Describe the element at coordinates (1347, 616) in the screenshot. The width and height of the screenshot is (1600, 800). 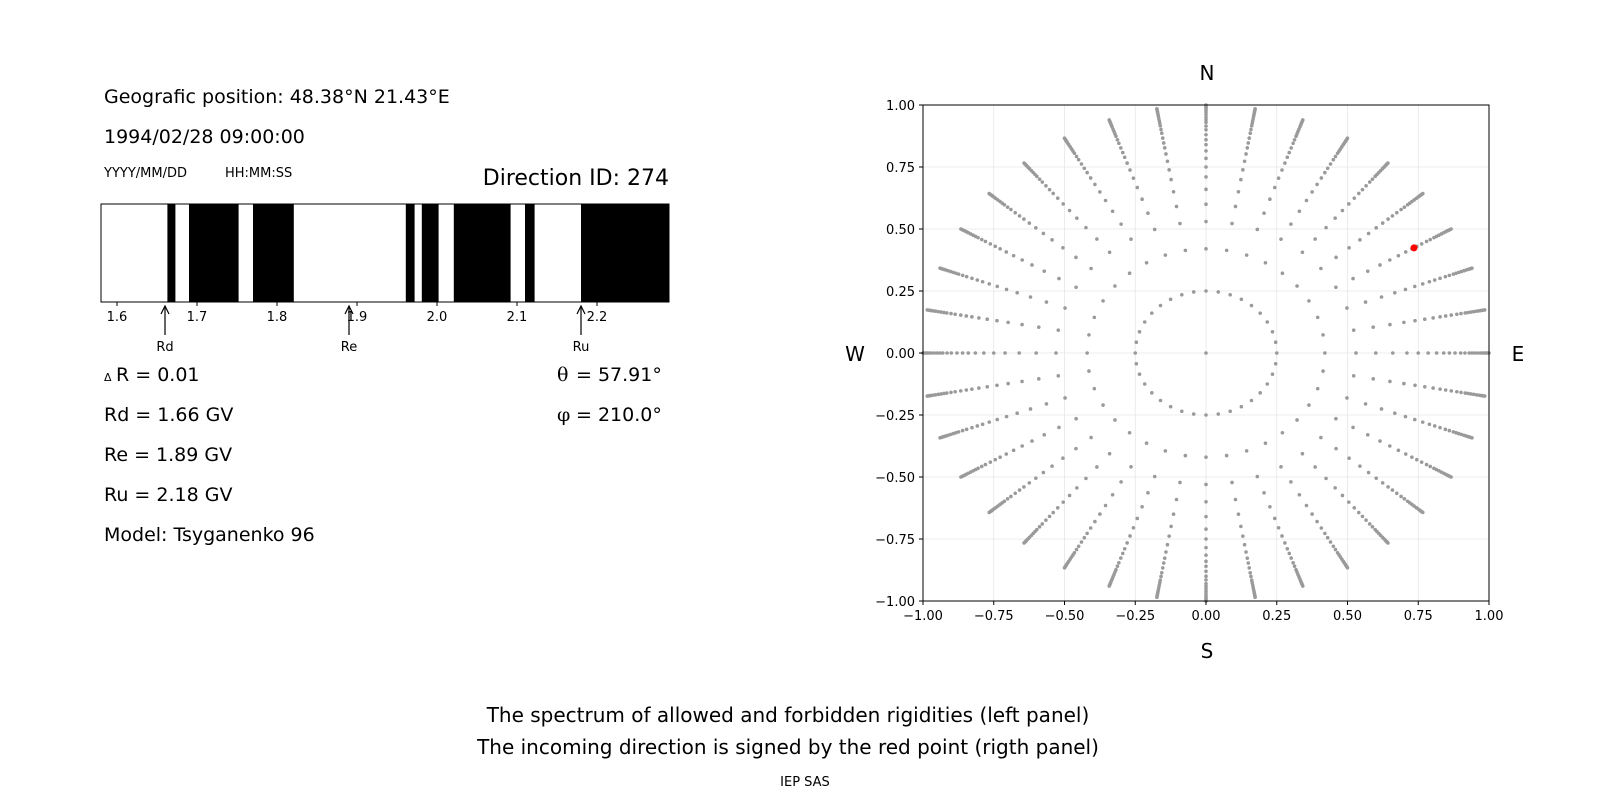
I see `x-tick-label: 0.50` at that location.